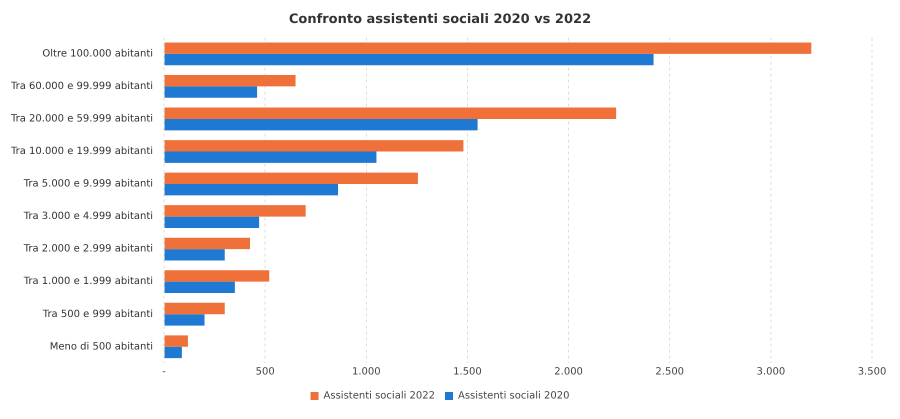 The height and width of the screenshot is (419, 900). I want to click on x-tick-label: 3.500, so click(872, 372).